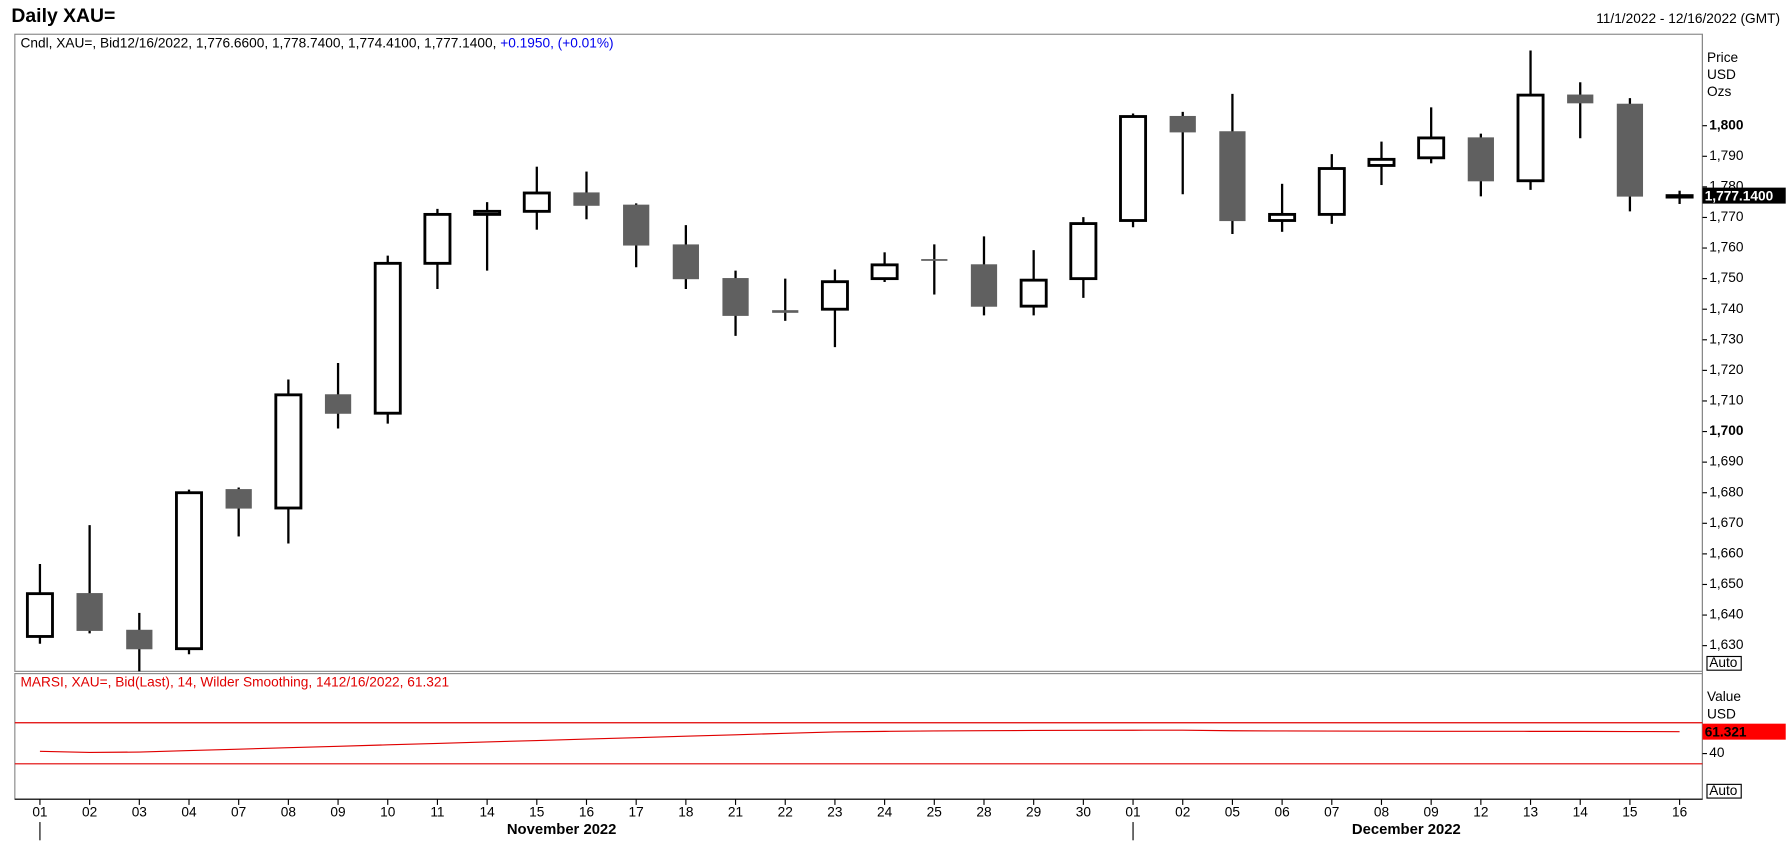 The height and width of the screenshot is (862, 1788). What do you see at coordinates (1724, 696) in the screenshot?
I see `axis-label: Value` at bounding box center [1724, 696].